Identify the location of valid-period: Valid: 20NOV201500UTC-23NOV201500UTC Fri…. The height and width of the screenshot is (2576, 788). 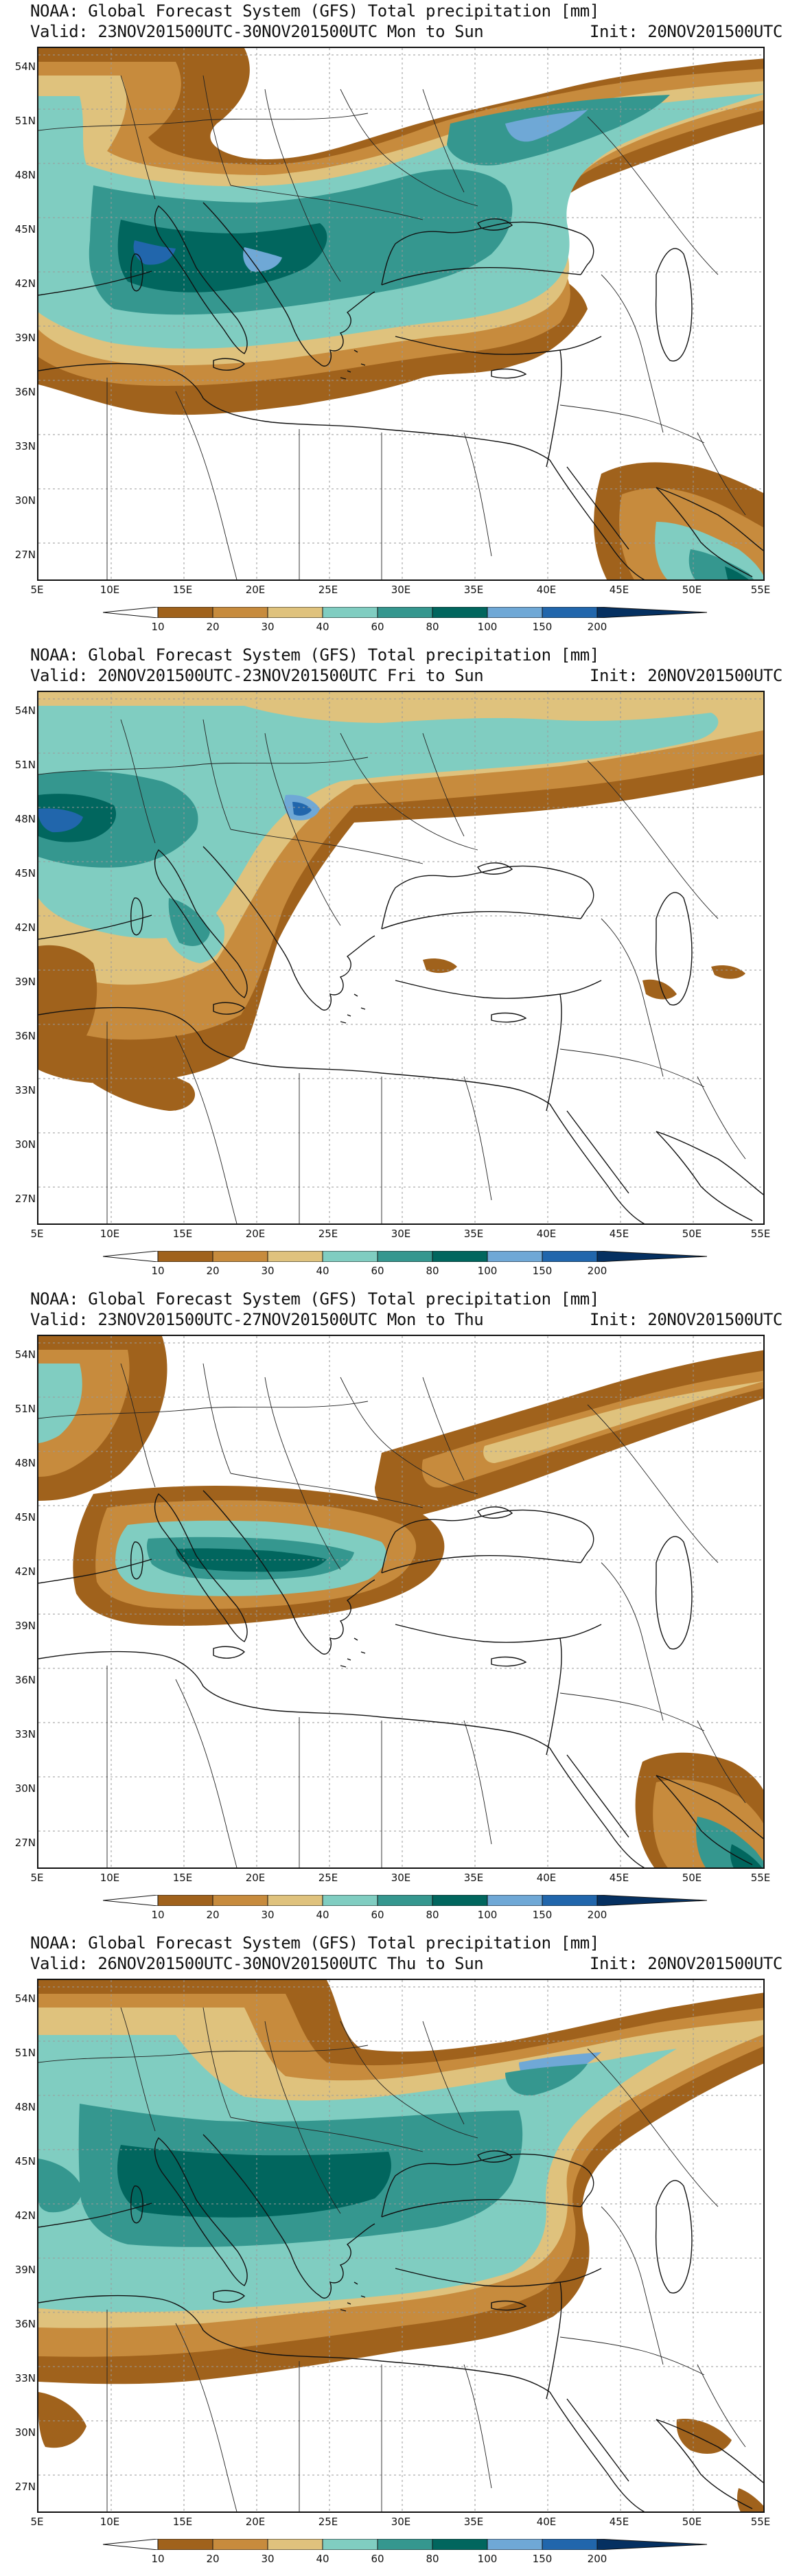
(257, 675).